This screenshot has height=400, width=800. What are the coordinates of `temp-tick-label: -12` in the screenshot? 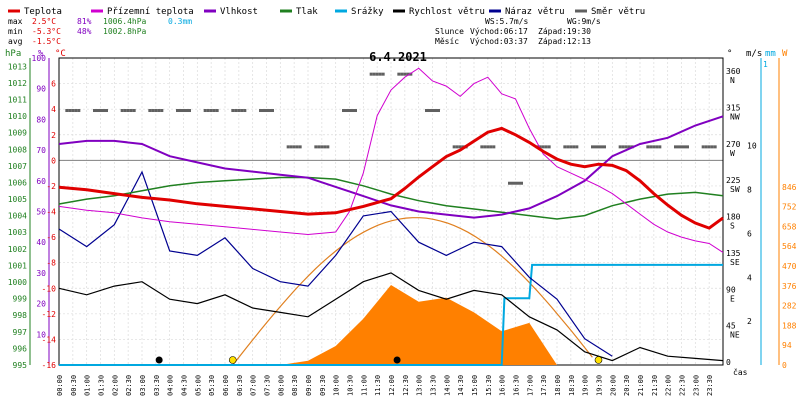 It's located at (49, 314).